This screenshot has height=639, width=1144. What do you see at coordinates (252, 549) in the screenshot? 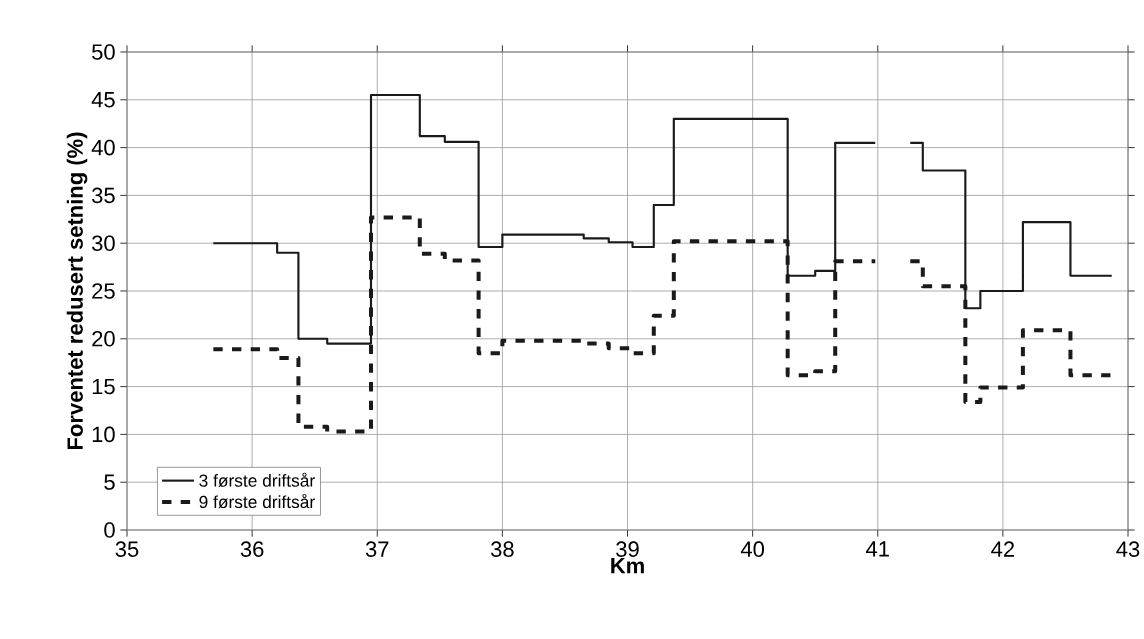
I see `x-tick-label: 36` at bounding box center [252, 549].